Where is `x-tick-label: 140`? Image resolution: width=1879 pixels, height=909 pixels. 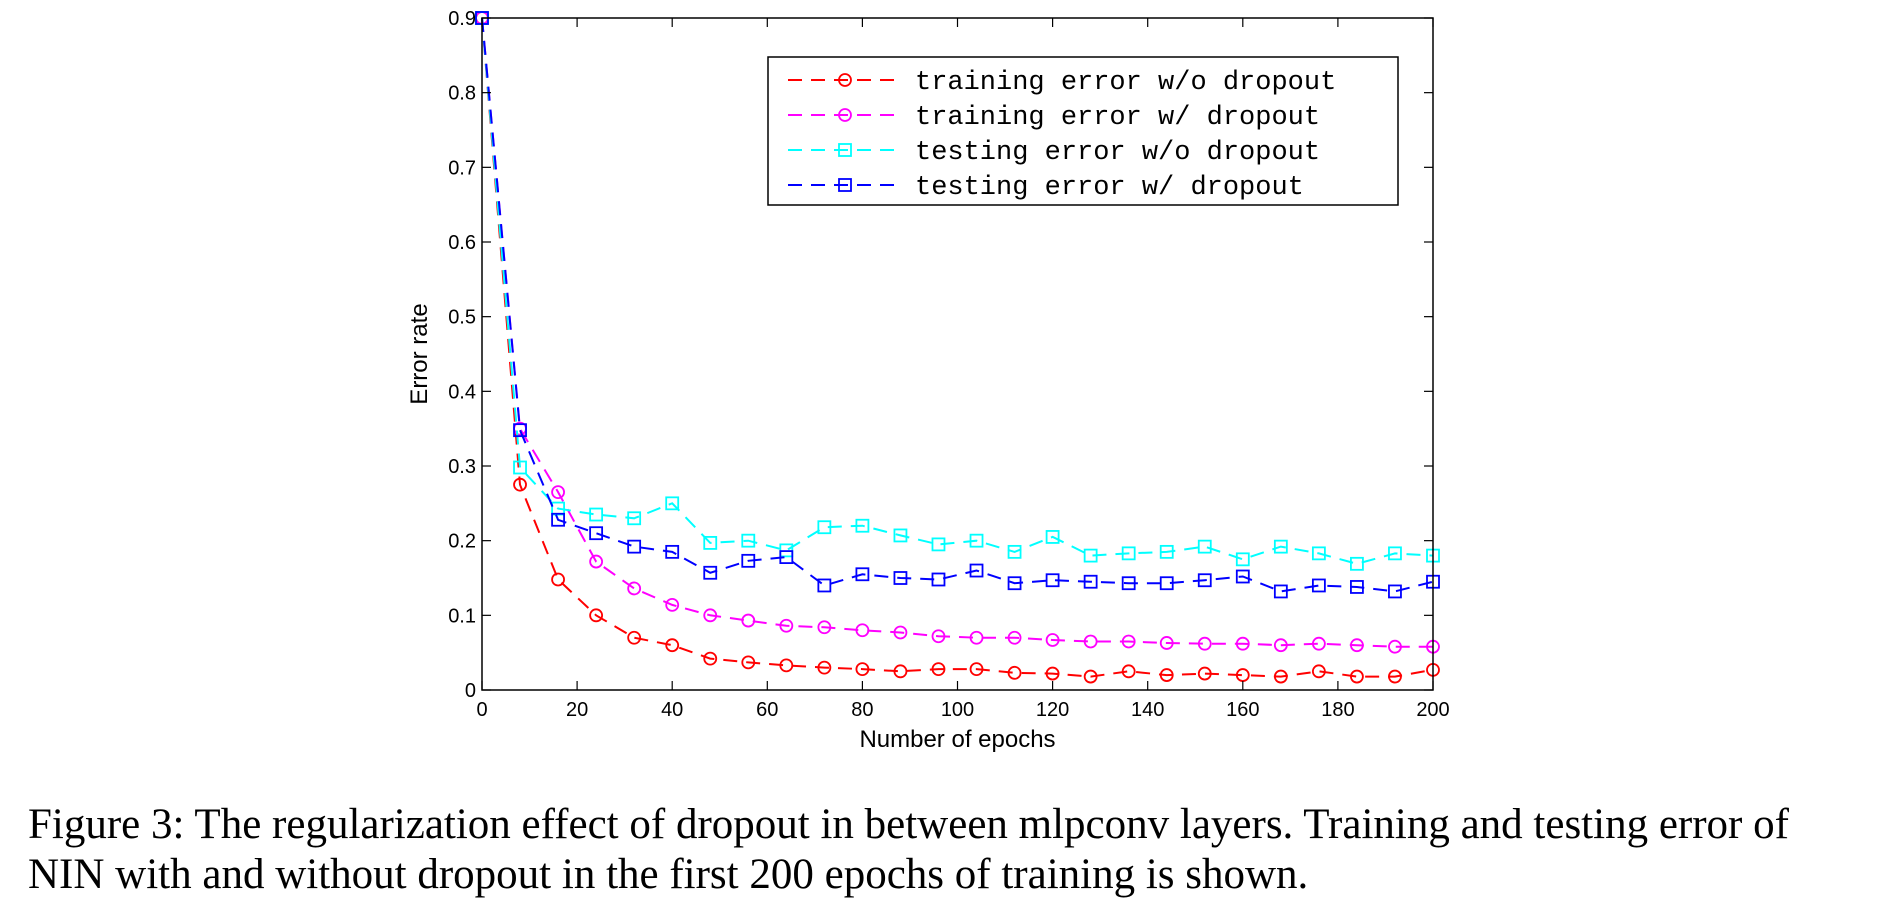 x-tick-label: 140 is located at coordinates (1147, 710).